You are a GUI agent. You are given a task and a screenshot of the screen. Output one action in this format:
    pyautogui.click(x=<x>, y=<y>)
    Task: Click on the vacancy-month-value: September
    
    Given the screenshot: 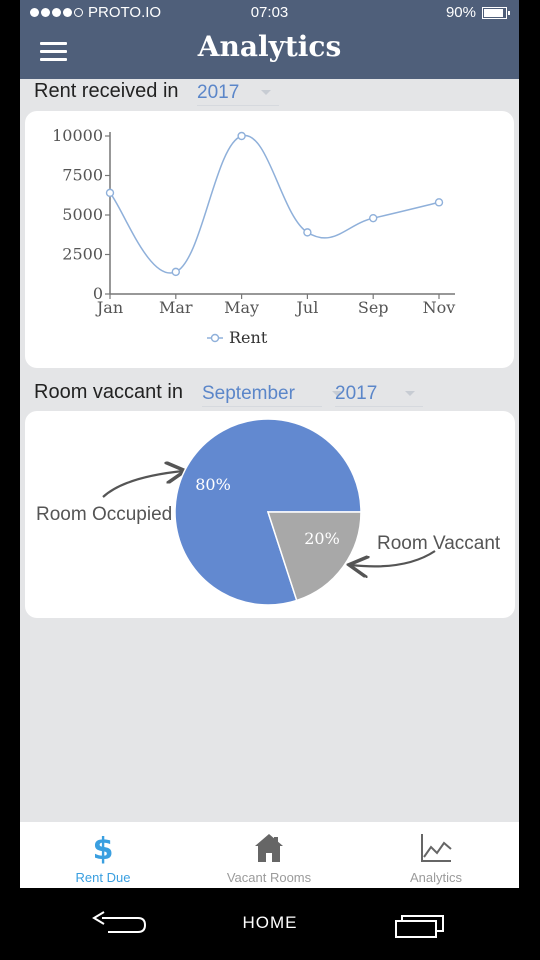 What is the action you would take?
    pyautogui.click(x=248, y=393)
    